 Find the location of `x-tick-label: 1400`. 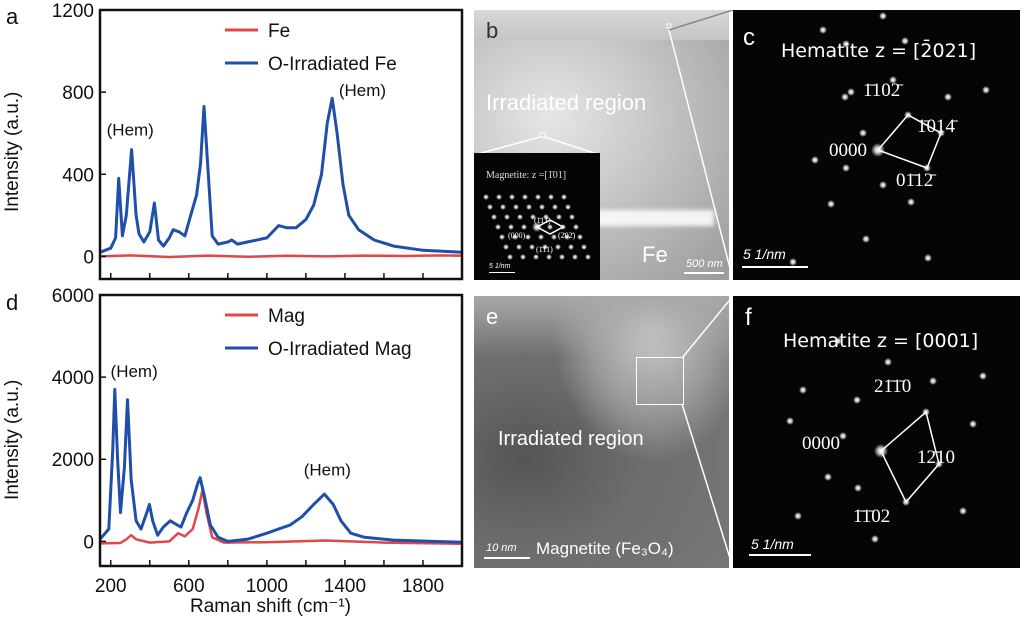

x-tick-label: 1400 is located at coordinates (345, 586).